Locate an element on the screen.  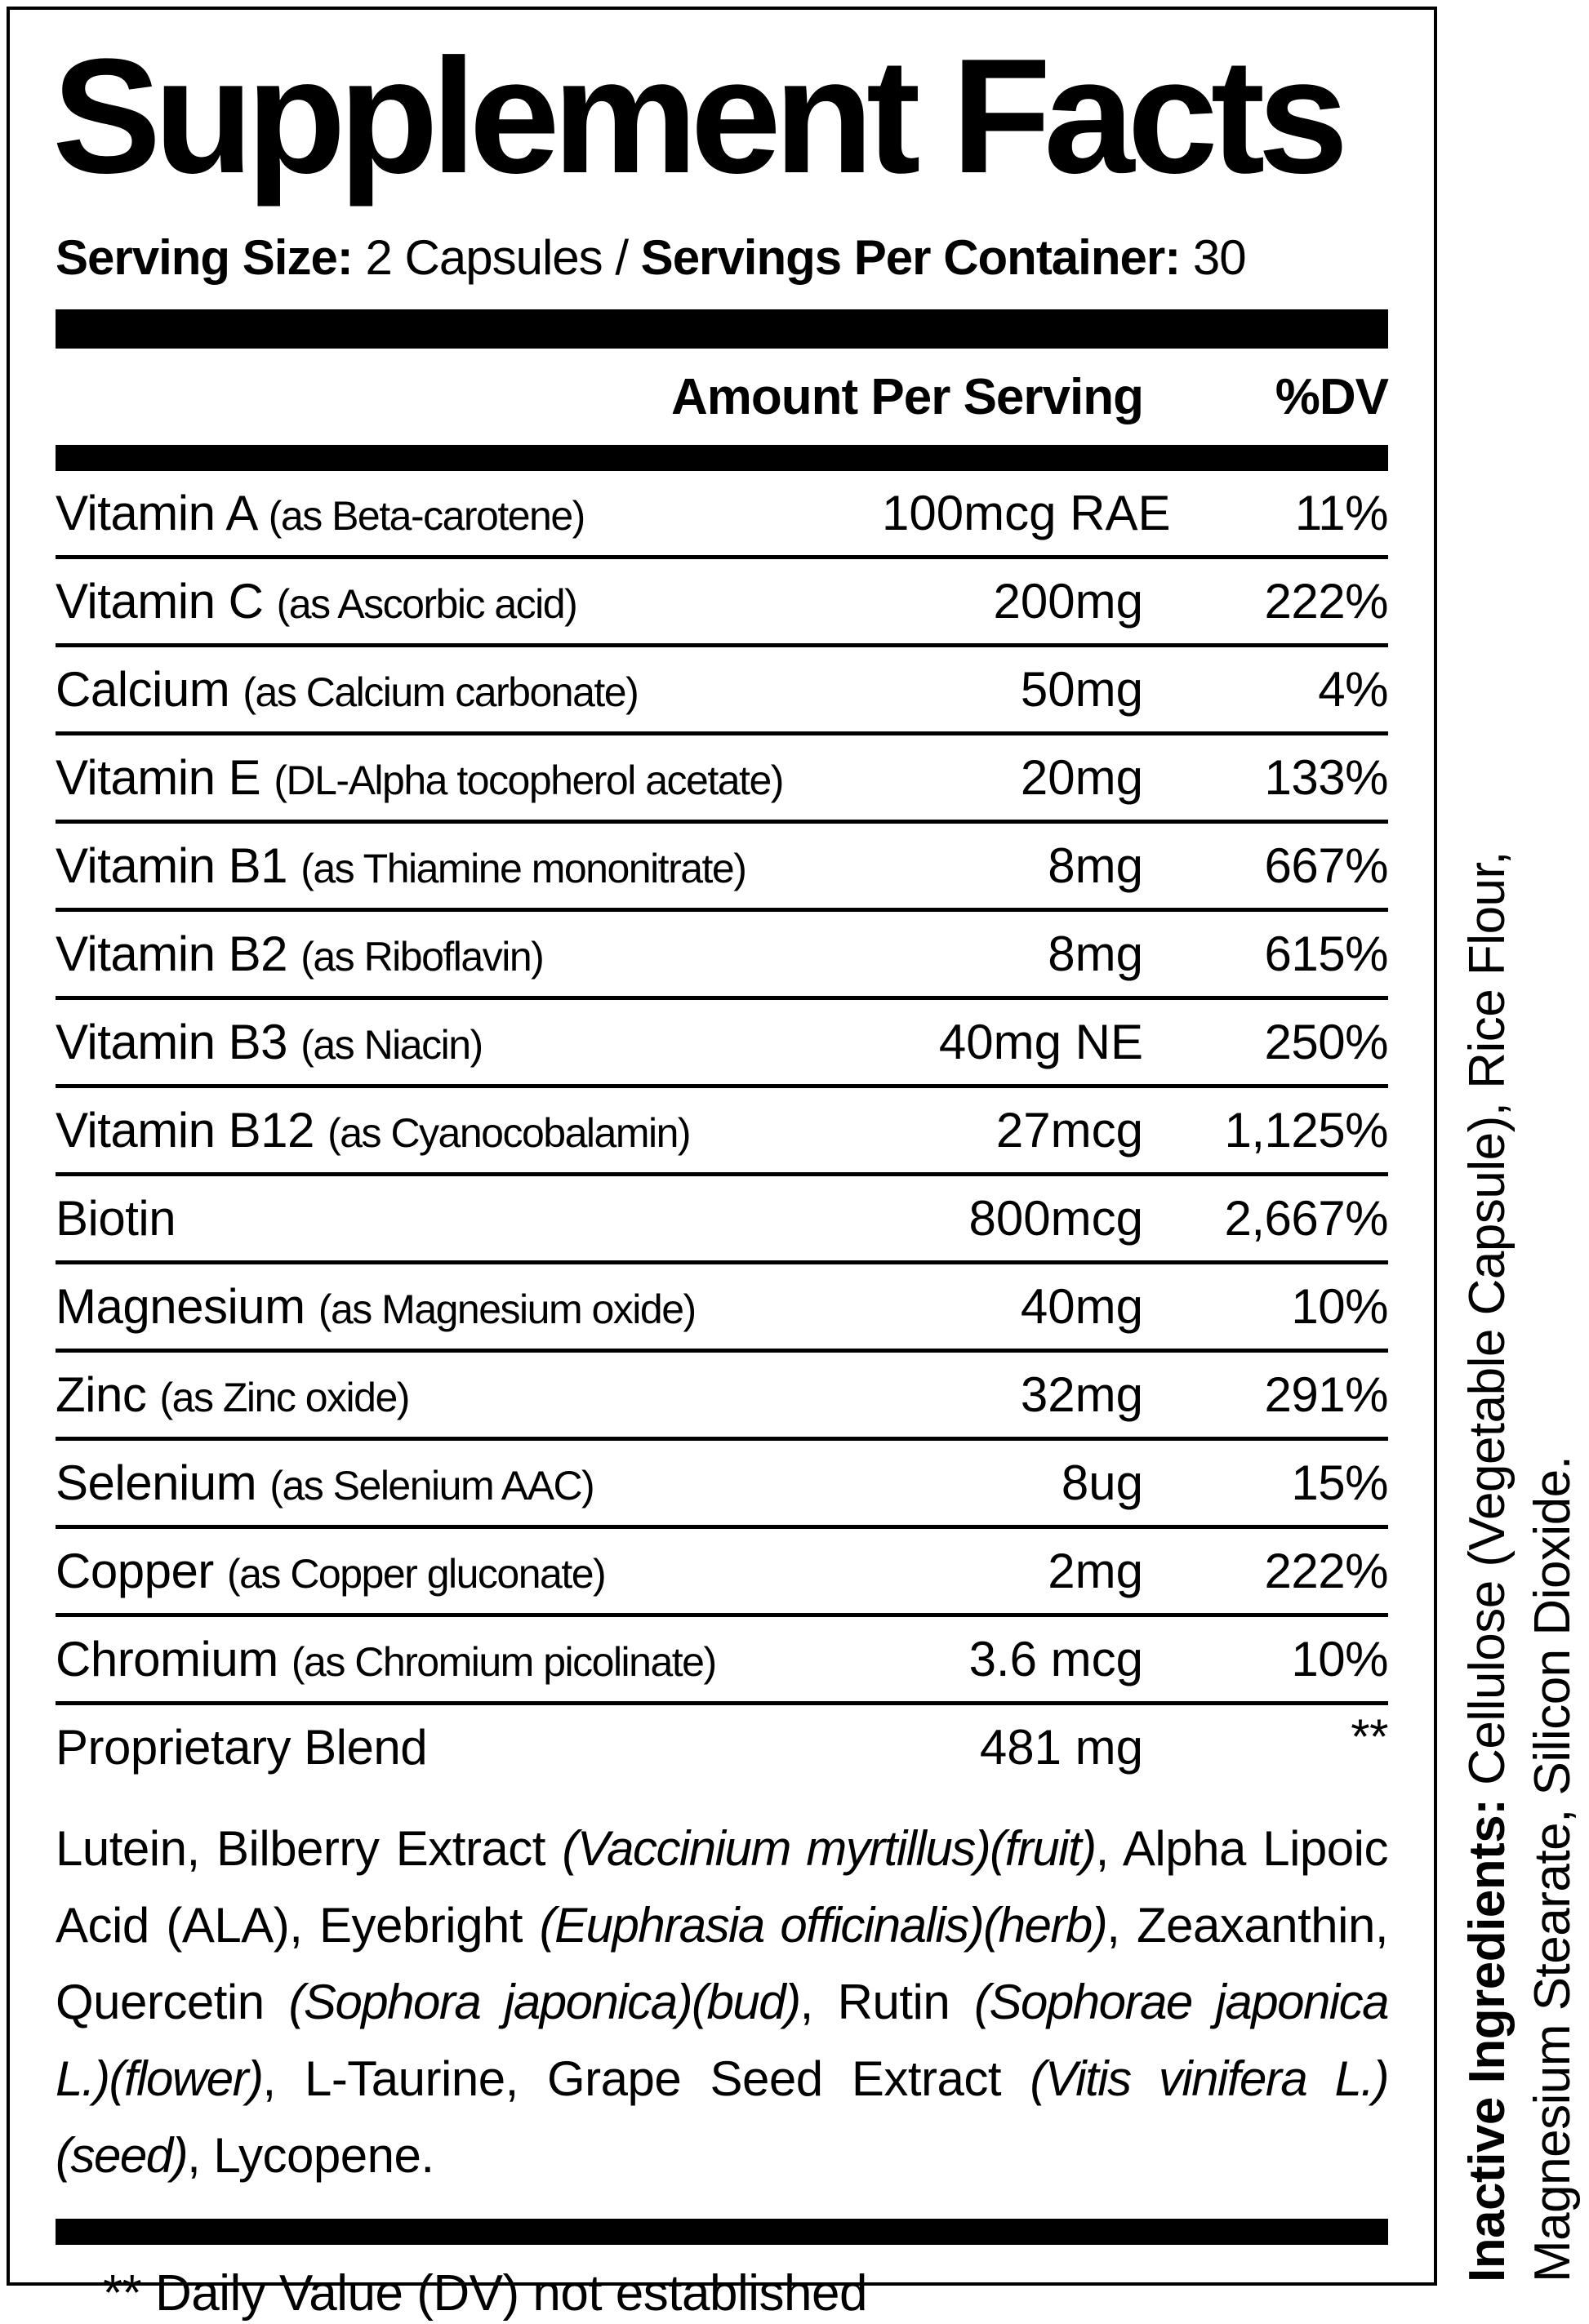
nutrient-amount: 800mcg is located at coordinates (1055, 1219).